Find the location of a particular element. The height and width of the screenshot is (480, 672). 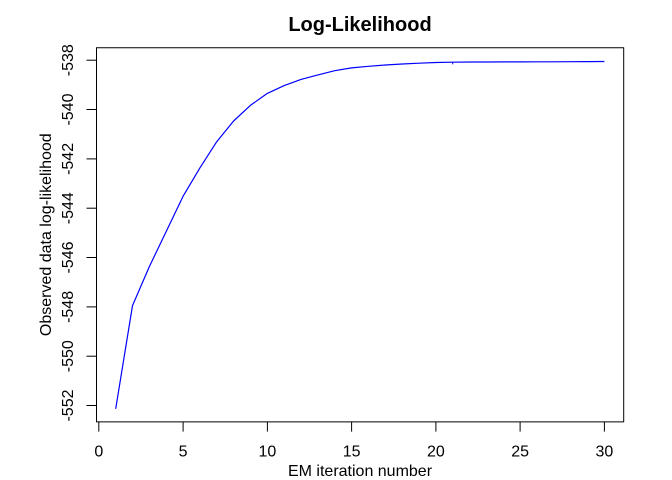

svg-text: 5 is located at coordinates (183, 452).